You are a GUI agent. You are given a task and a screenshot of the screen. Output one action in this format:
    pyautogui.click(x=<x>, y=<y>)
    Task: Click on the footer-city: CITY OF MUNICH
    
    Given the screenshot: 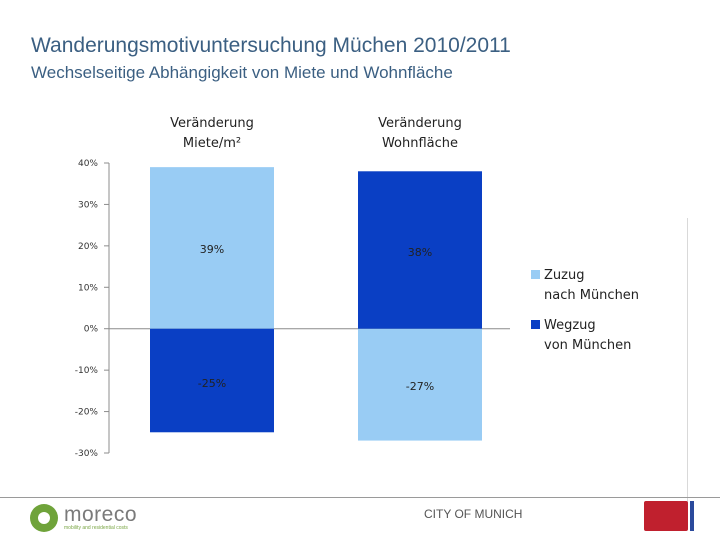 What is the action you would take?
    pyautogui.click(x=473, y=514)
    